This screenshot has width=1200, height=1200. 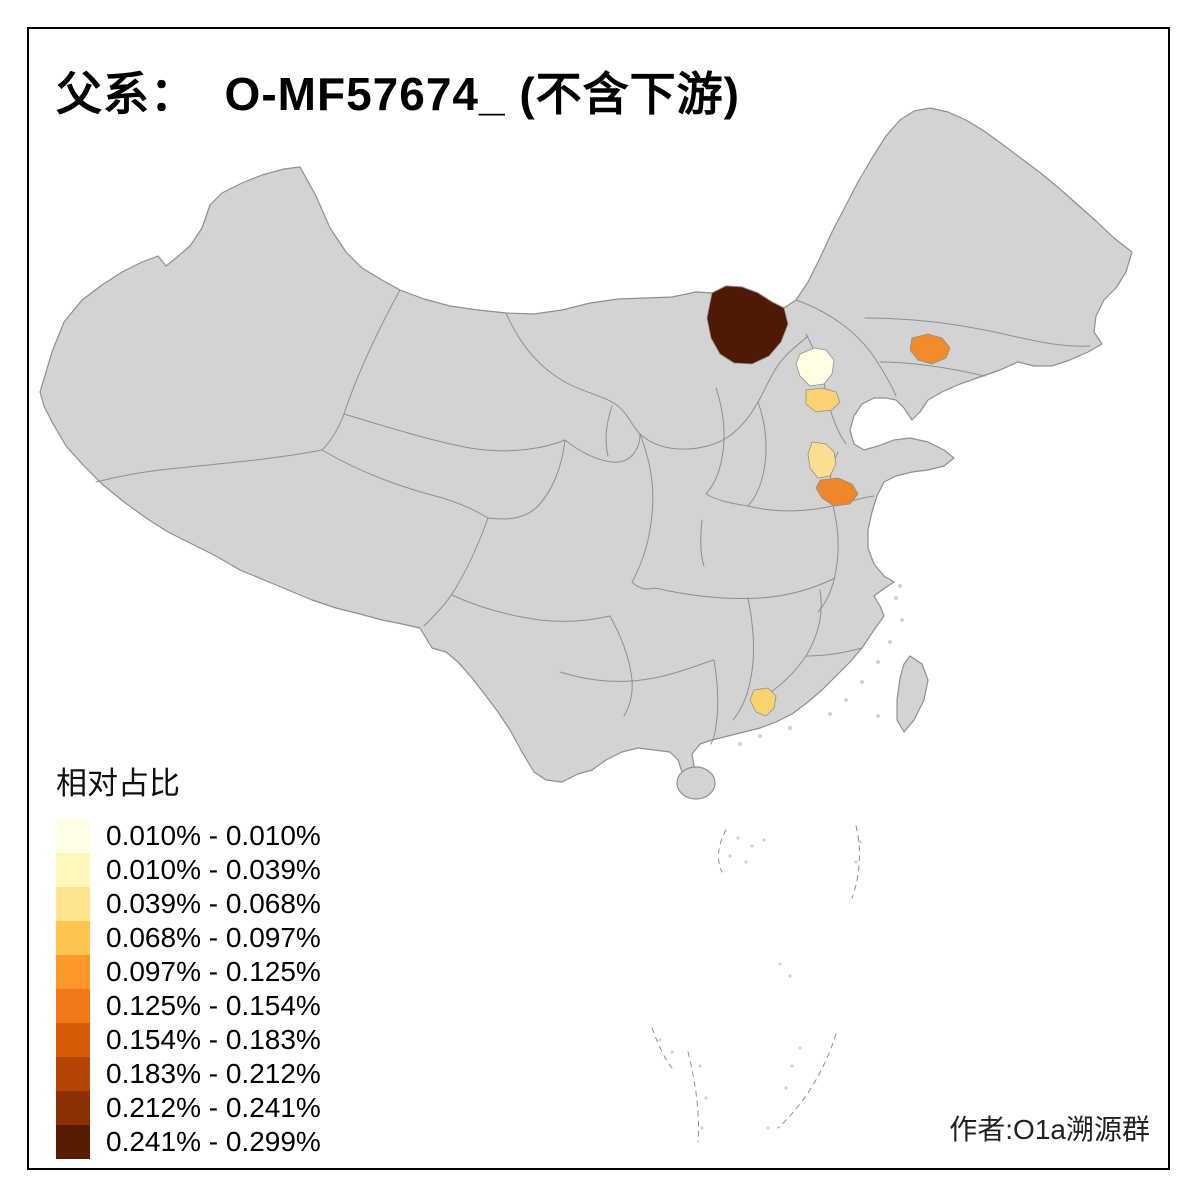 I want to click on legend-item: 0.241% - 0.299%, so click(x=188, y=1142).